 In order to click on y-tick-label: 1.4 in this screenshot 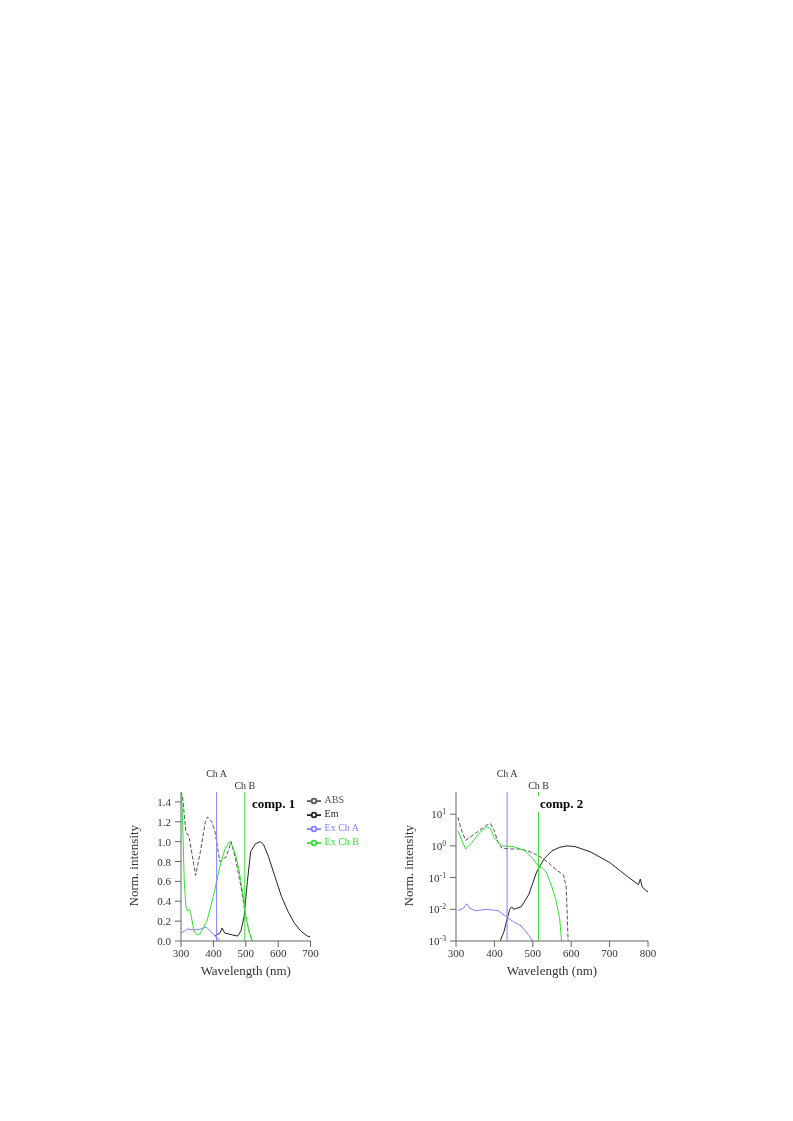, I will do `click(164, 801)`.